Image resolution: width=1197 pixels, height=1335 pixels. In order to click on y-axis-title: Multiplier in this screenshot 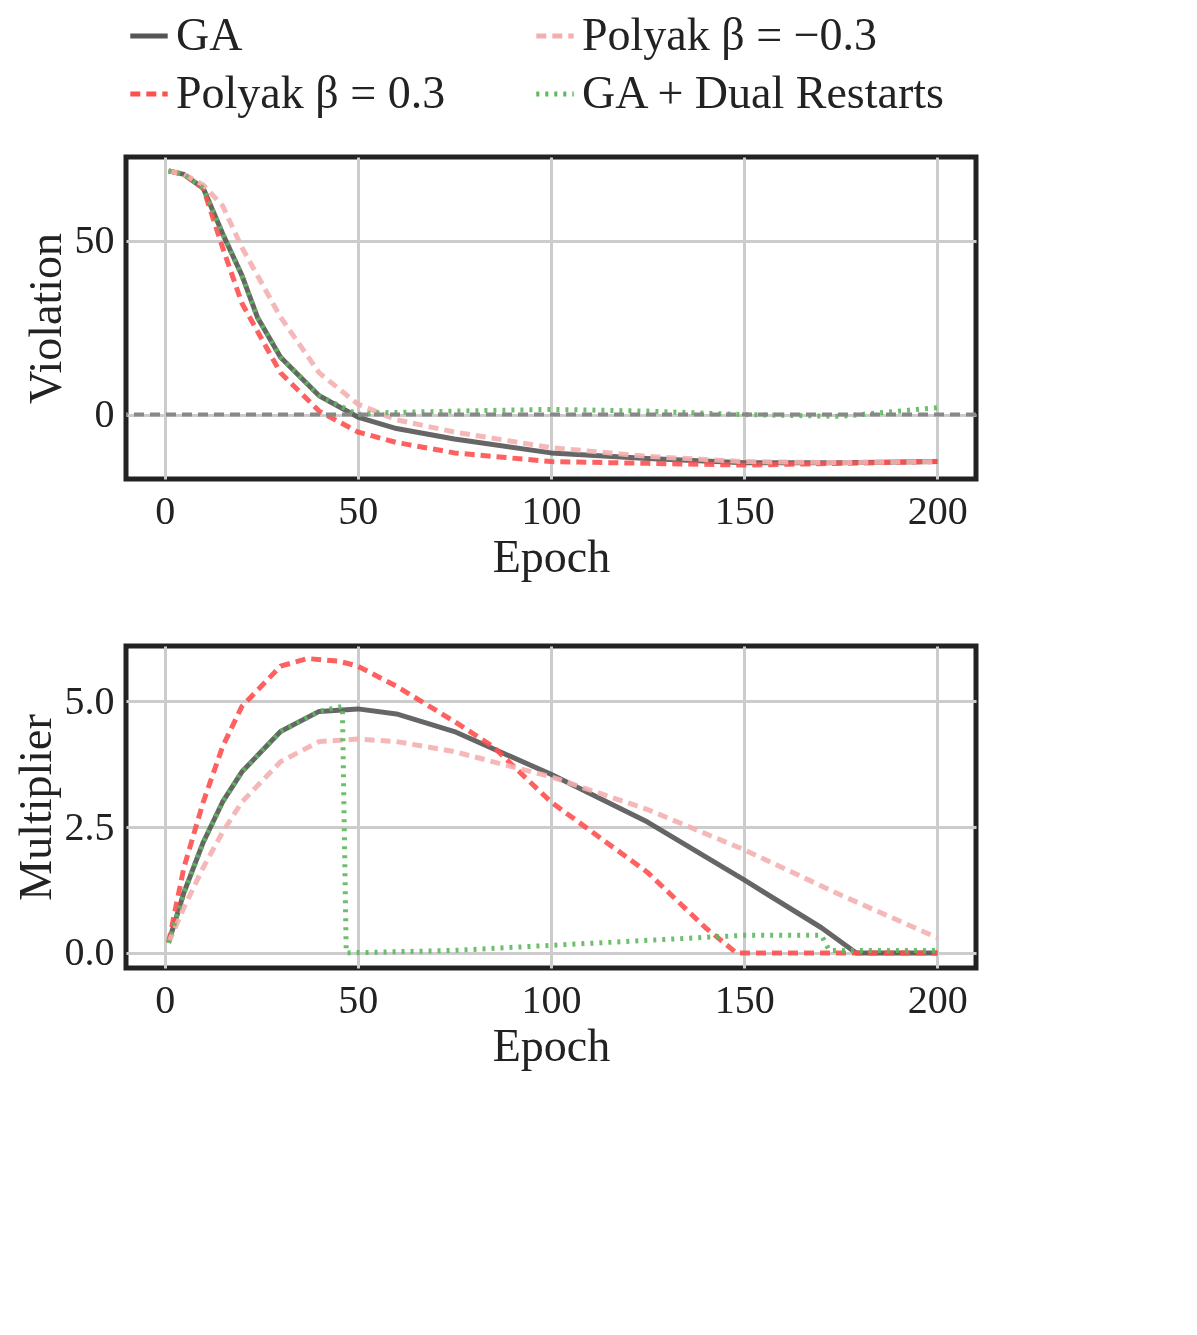, I will do `click(35, 807)`.